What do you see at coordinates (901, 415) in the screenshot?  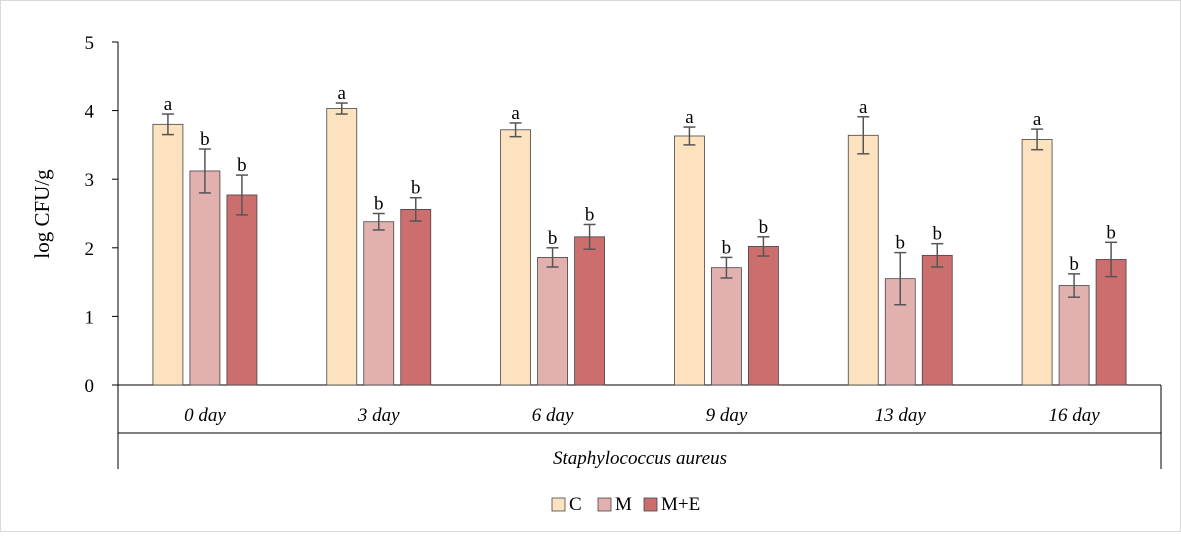 I see `x-tick-label: 13 day` at bounding box center [901, 415].